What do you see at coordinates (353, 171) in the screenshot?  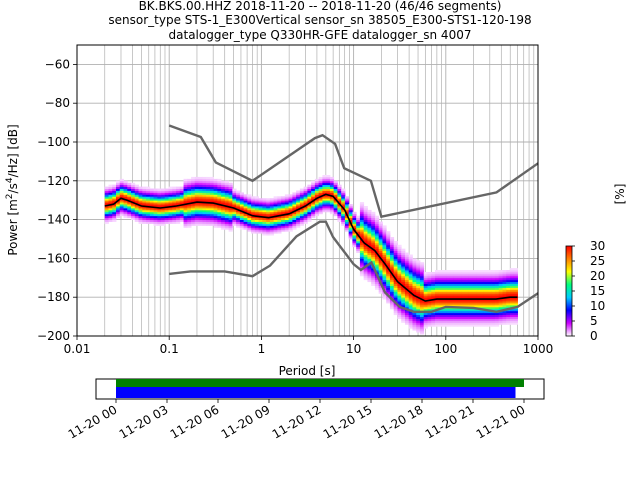 I see `noise-model-nhnm` at bounding box center [353, 171].